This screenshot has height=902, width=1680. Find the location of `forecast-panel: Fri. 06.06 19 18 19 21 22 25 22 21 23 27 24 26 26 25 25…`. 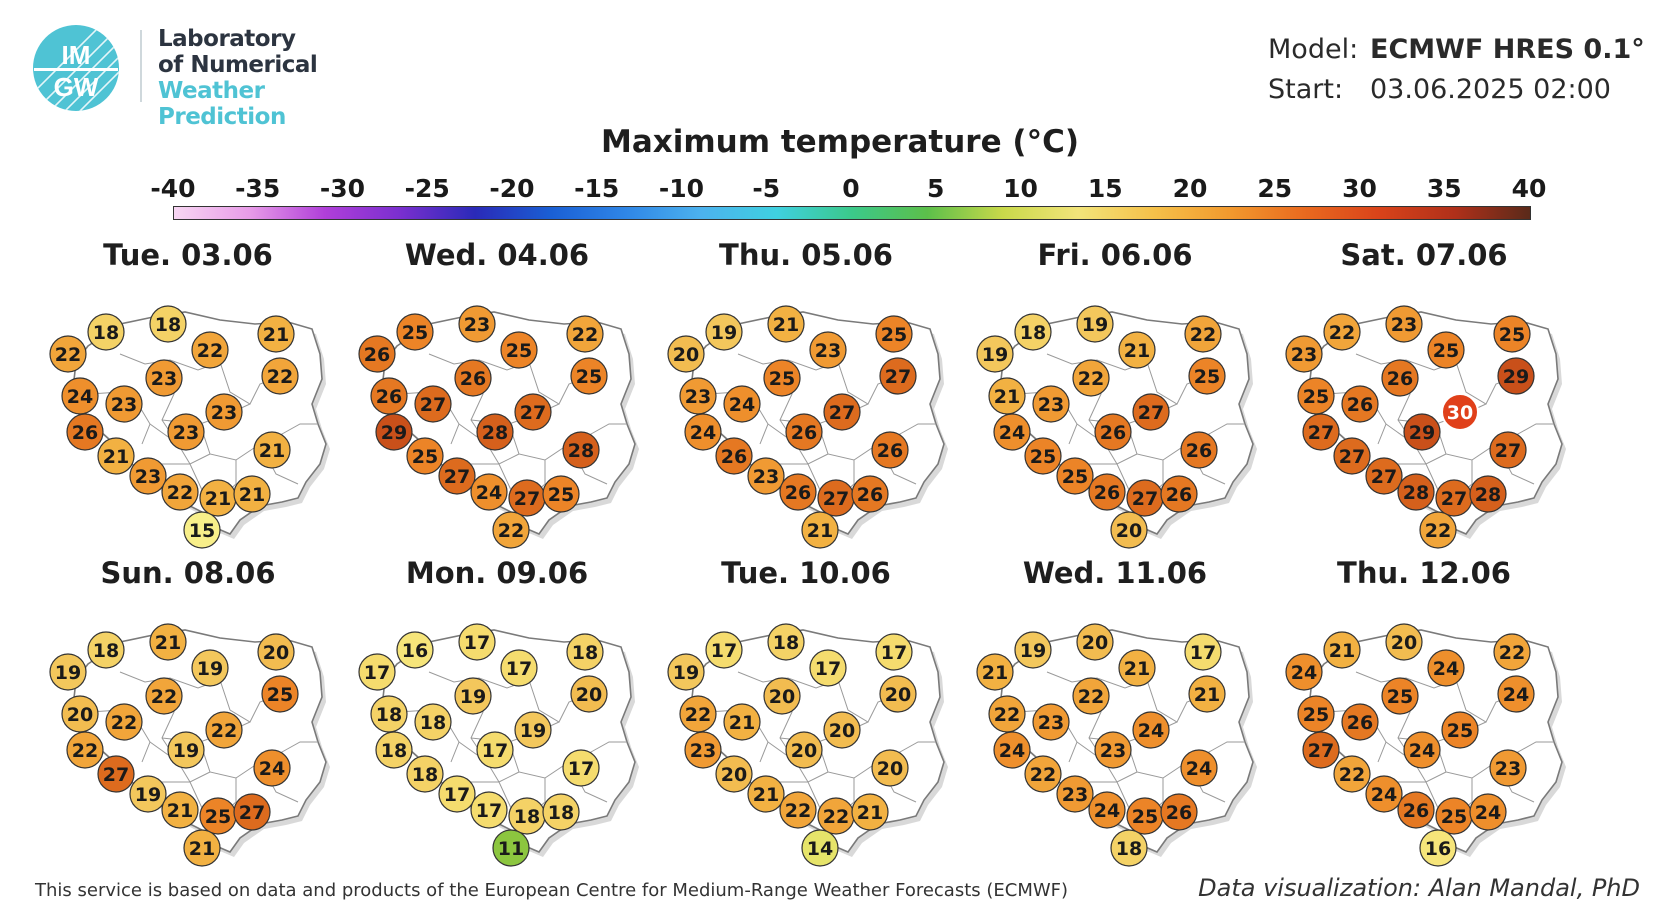

forecast-panel: Fri. 06.06 19 18 19 21 22 25 22 21 23 27 24 26 26 25 25… is located at coordinates (1115, 396).